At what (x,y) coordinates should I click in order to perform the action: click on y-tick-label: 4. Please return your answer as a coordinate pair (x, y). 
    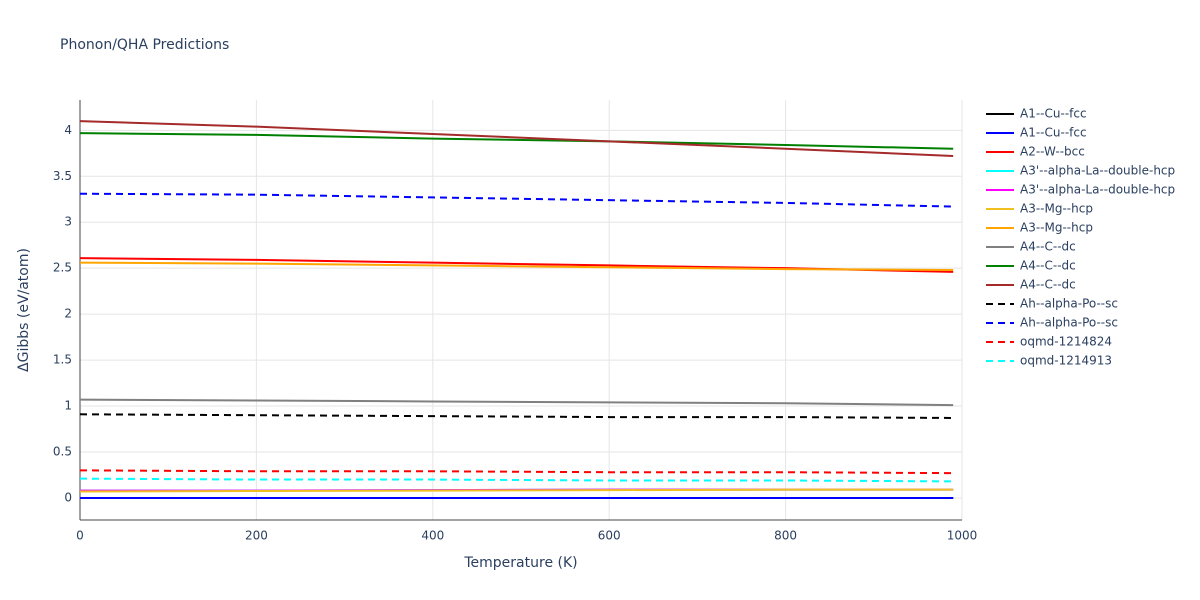
    Looking at the image, I should click on (68, 130).